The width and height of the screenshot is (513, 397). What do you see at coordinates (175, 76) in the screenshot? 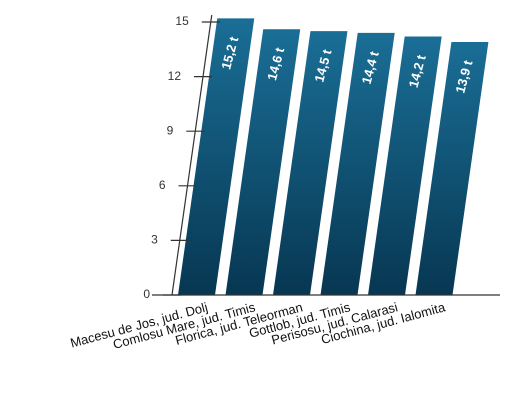
I see `y-tick-label: 12` at bounding box center [175, 76].